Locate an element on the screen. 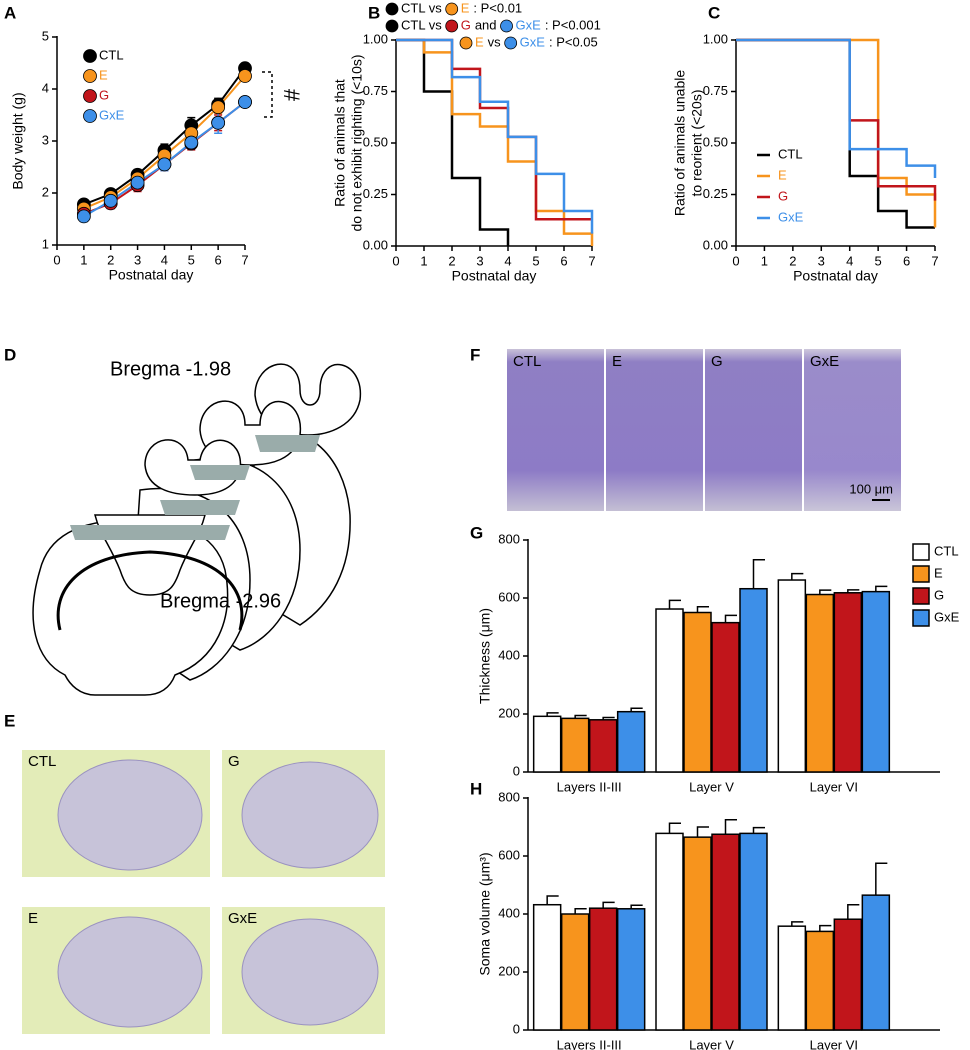  photo-label: GxE is located at coordinates (242, 918).